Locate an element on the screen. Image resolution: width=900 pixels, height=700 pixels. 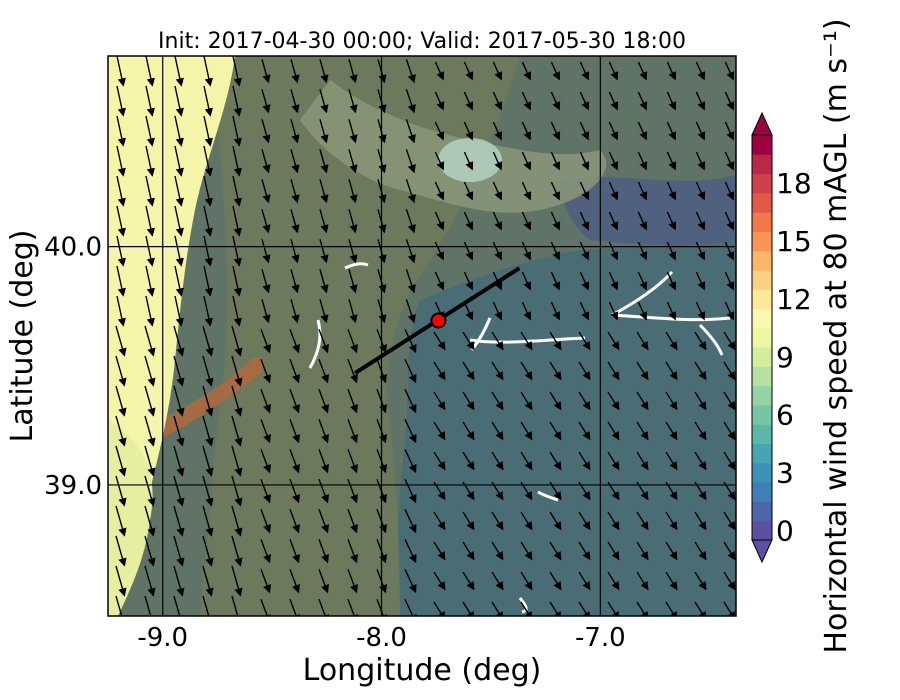
latitude-tick-label: 39.0 is located at coordinates (73, 486).